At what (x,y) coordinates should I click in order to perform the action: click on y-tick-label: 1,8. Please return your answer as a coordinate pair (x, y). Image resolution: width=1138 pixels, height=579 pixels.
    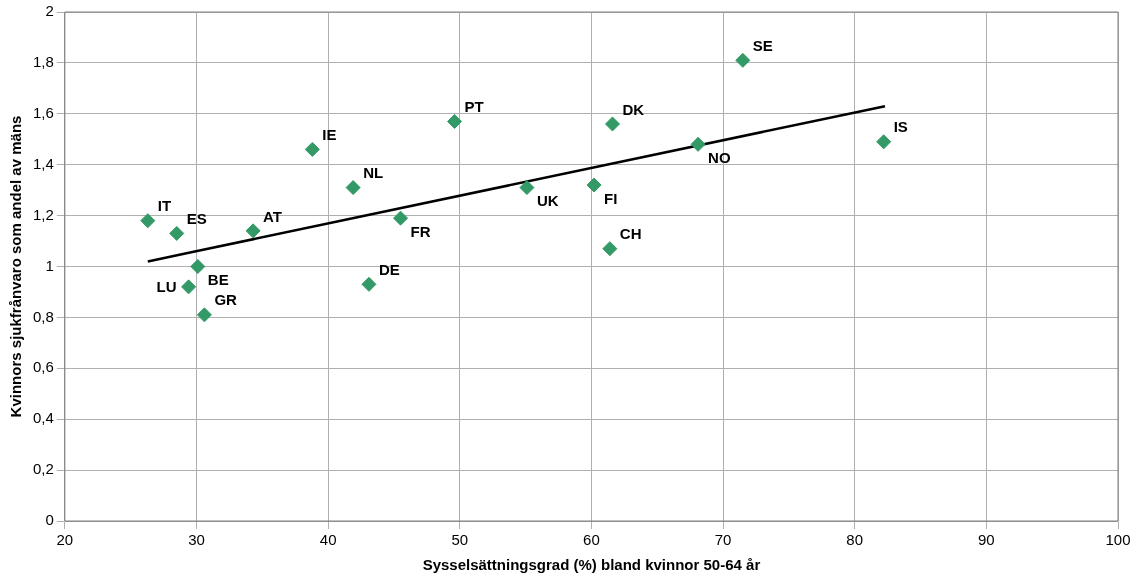
    Looking at the image, I should click on (43, 62).